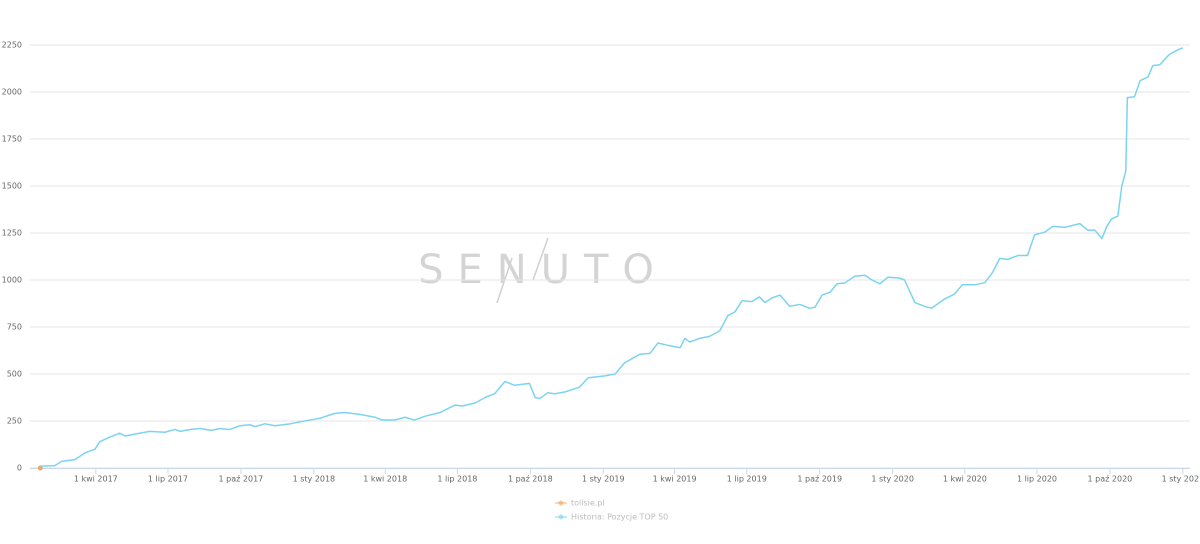 This screenshot has width=1200, height=544. I want to click on x-tick-label: 1 sty 2019, so click(603, 479).